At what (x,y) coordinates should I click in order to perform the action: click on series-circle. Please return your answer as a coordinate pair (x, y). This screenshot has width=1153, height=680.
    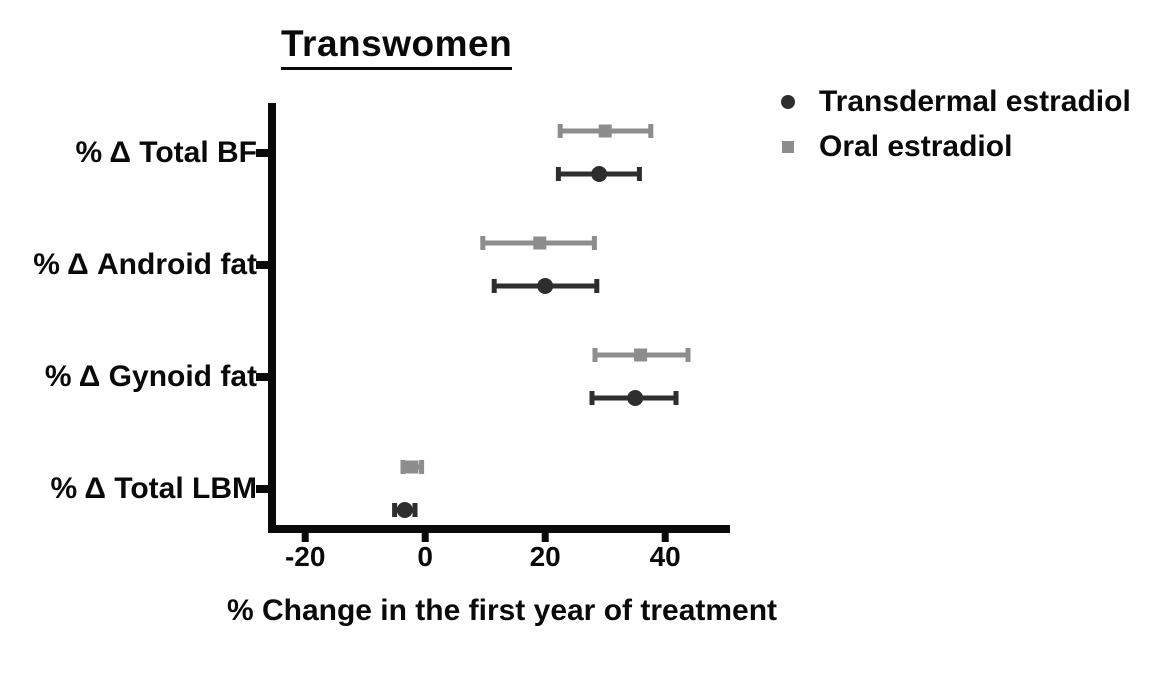
    Looking at the image, I should click on (535, 342).